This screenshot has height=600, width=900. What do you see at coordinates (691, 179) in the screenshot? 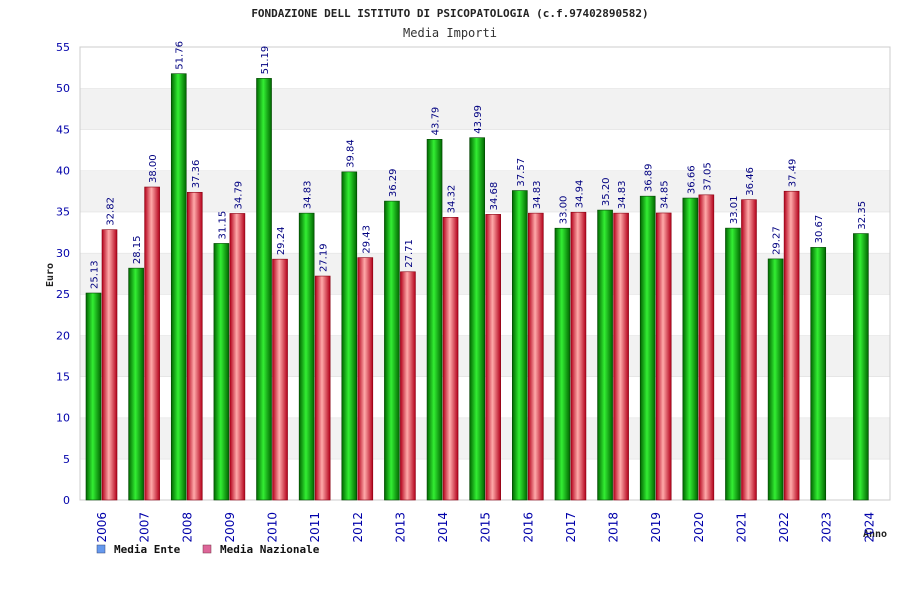
I see `bar-value-label: 36.66` at bounding box center [691, 179].